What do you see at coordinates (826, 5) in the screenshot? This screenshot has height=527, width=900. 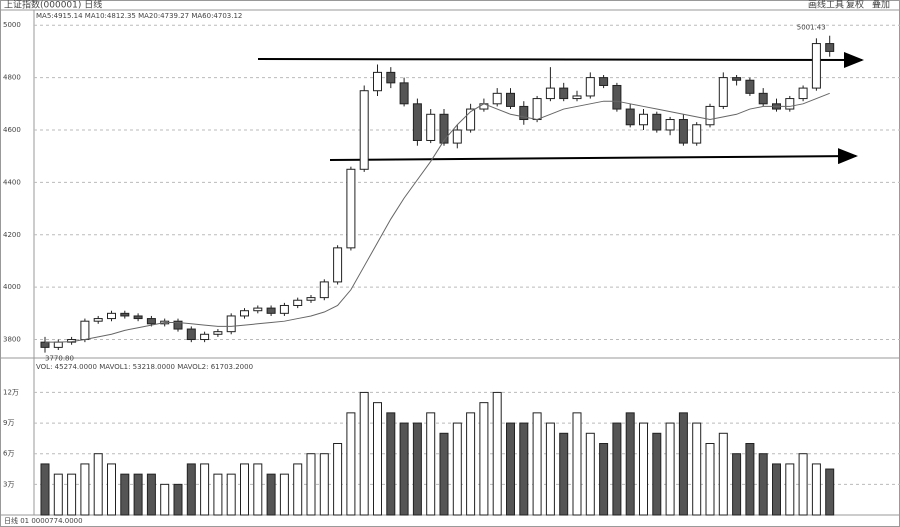 I see `button: 画线工具` at bounding box center [826, 5].